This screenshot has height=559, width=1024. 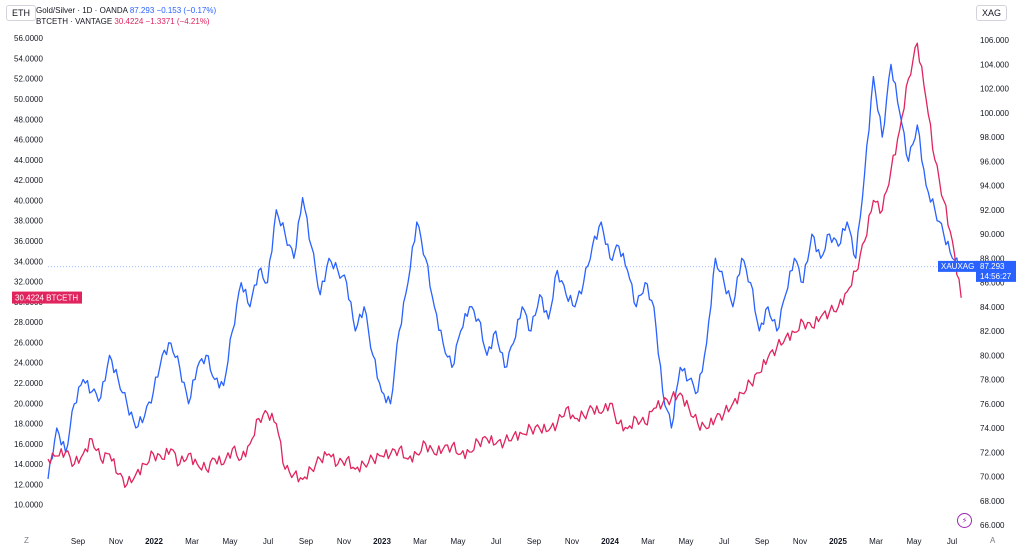 I want to click on left-axis-tick-label: 52.0000, so click(x=28, y=79).